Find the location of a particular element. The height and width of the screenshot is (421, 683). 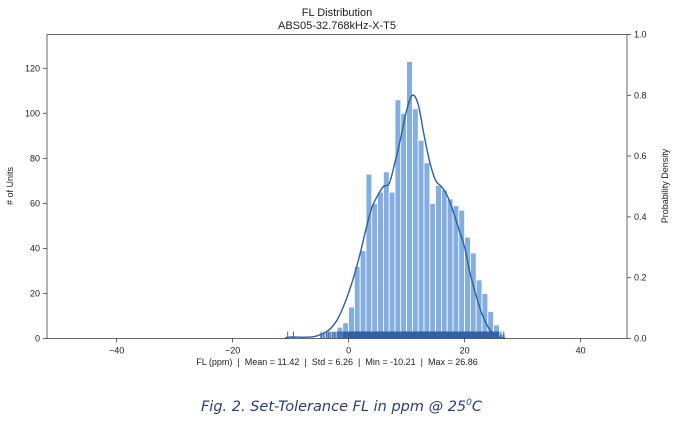

y2-tick-label: 0.6 is located at coordinates (640, 156).